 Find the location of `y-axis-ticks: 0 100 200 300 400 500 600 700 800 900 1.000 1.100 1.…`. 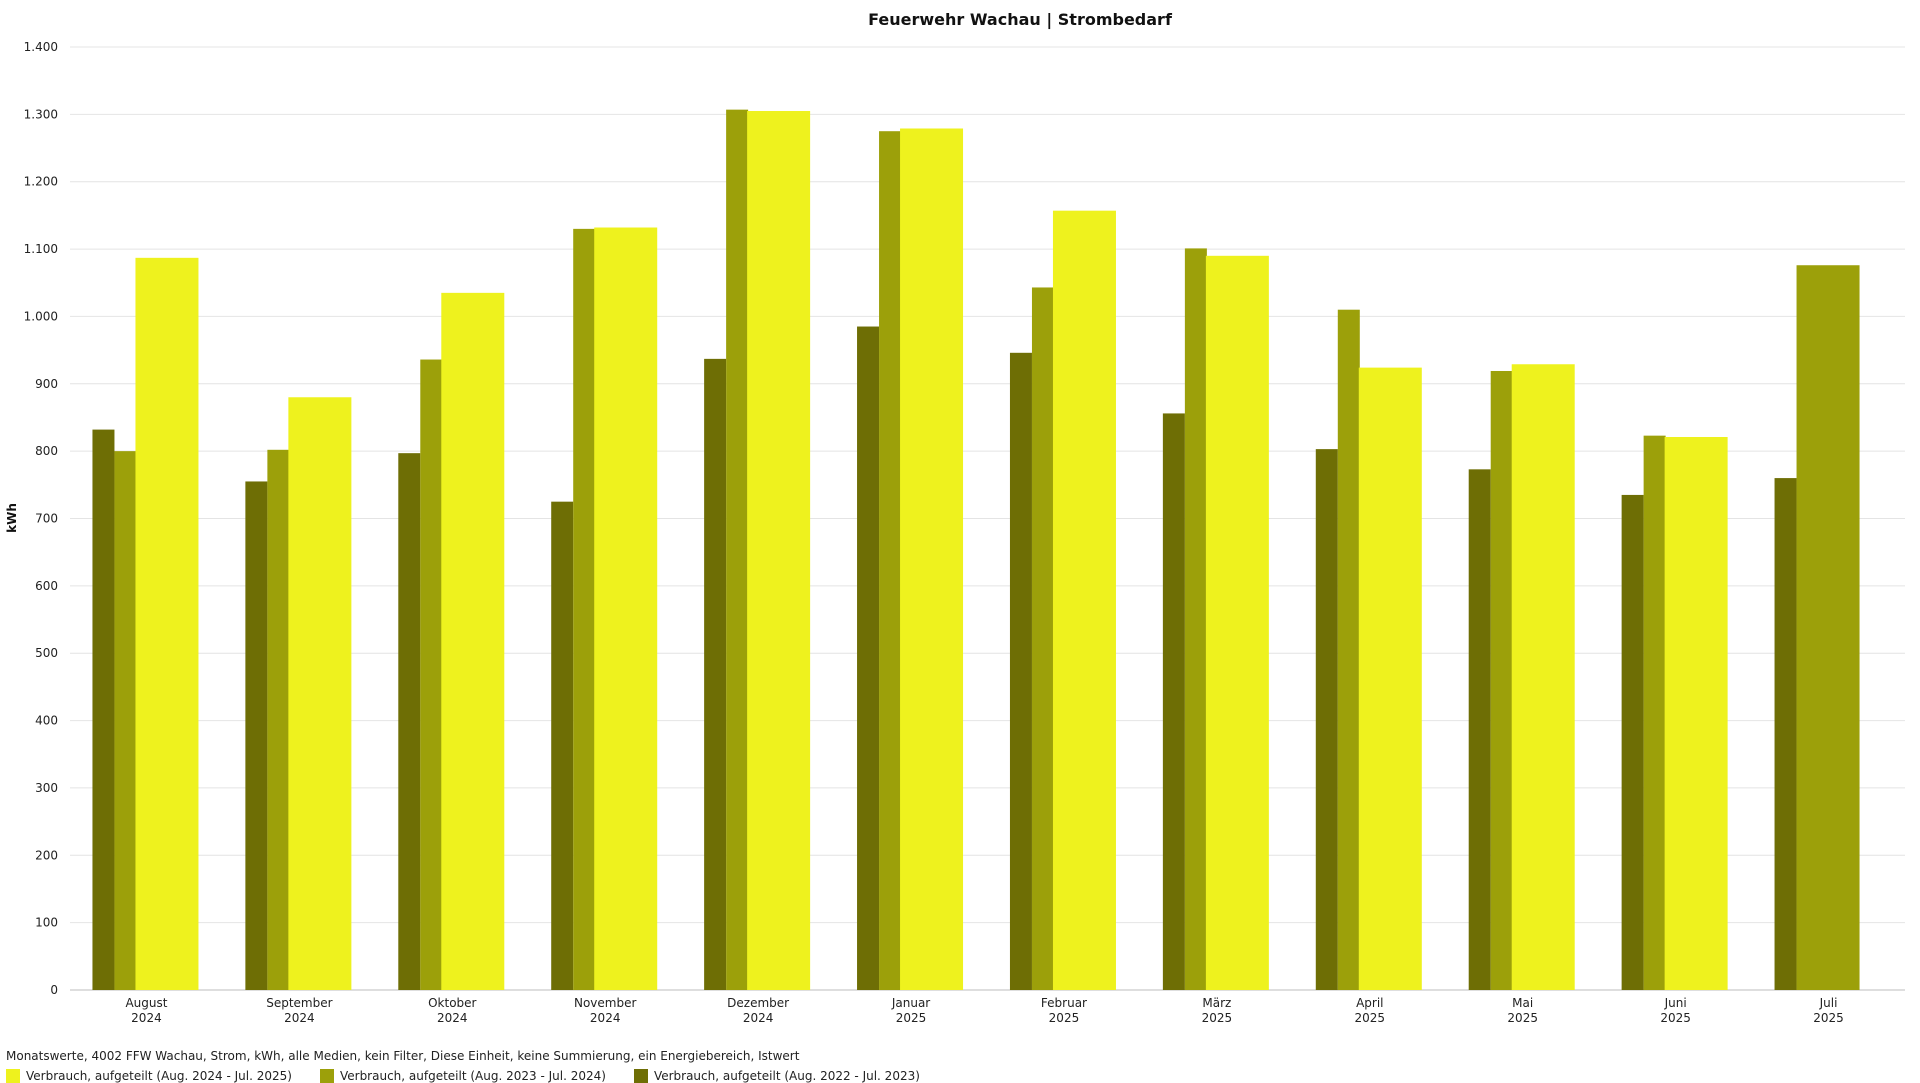

y-axis-ticks: 0 100 200 300 400 500 600 700 800 900 1.000 1.100 1.… is located at coordinates (41, 518).